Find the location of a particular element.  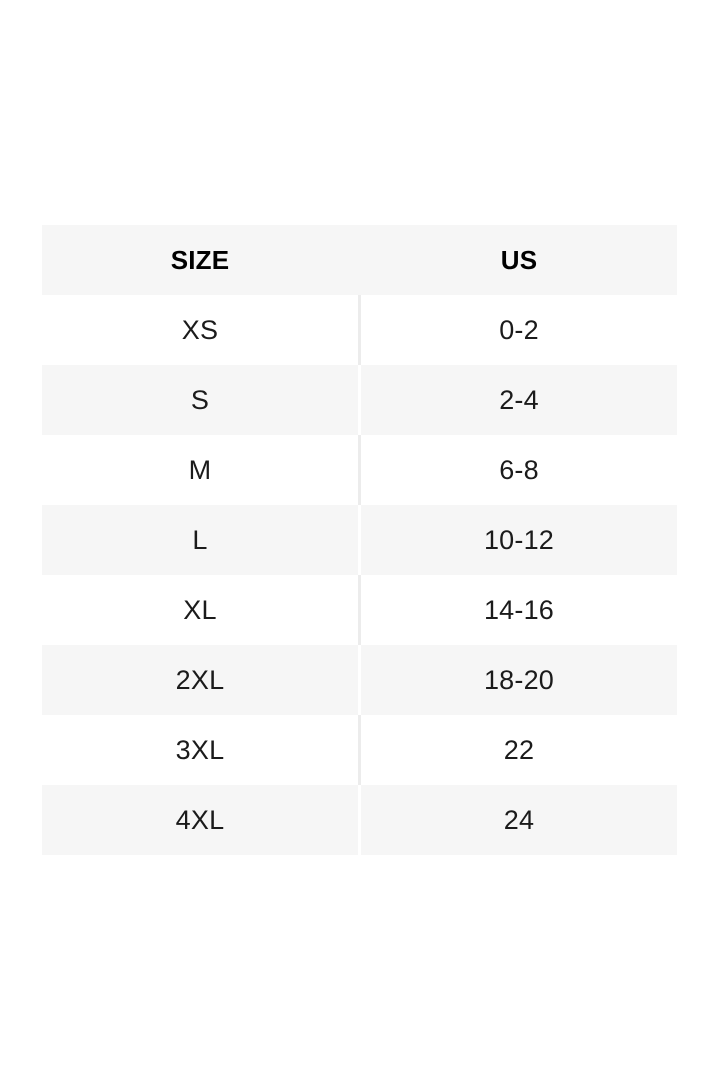

us-cell: 6-8 is located at coordinates (519, 470).